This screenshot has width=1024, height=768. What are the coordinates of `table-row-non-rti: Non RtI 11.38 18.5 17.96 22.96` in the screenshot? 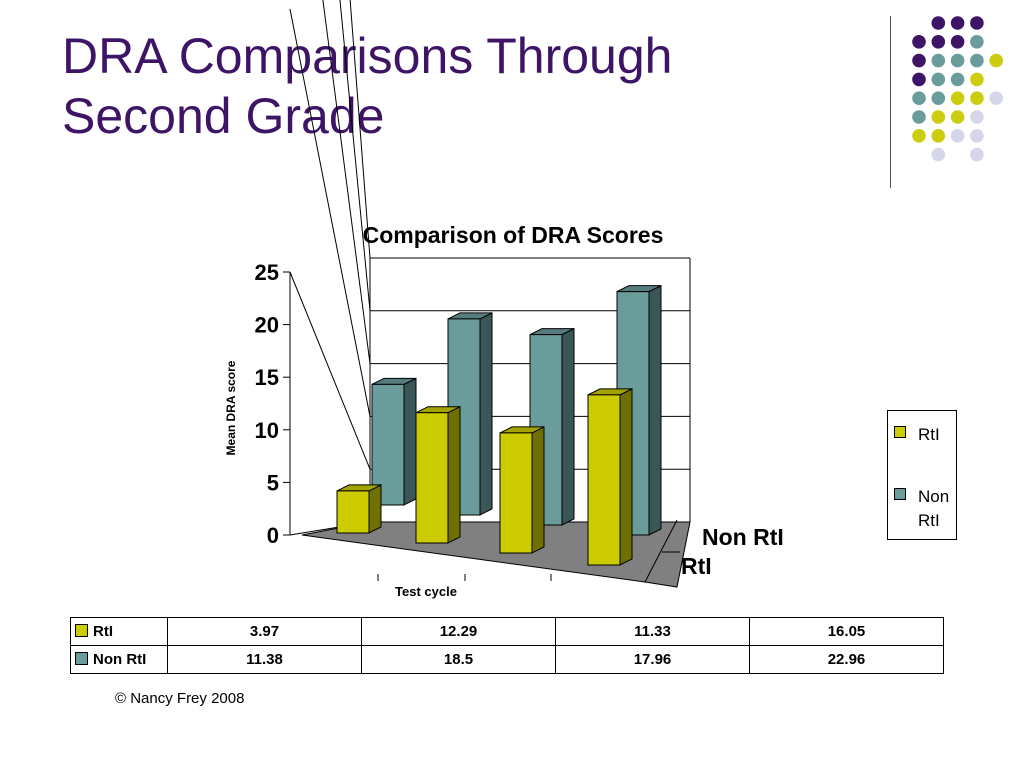 It's located at (507, 659).